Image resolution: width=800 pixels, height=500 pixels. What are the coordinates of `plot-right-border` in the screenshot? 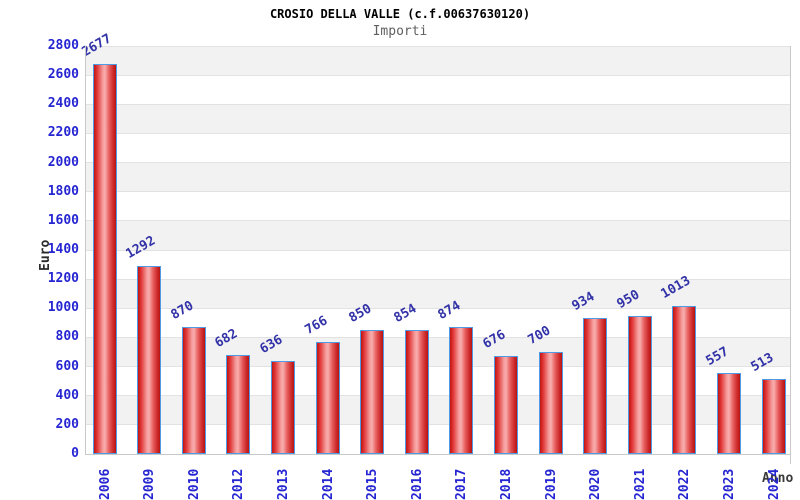 It's located at (790, 255).